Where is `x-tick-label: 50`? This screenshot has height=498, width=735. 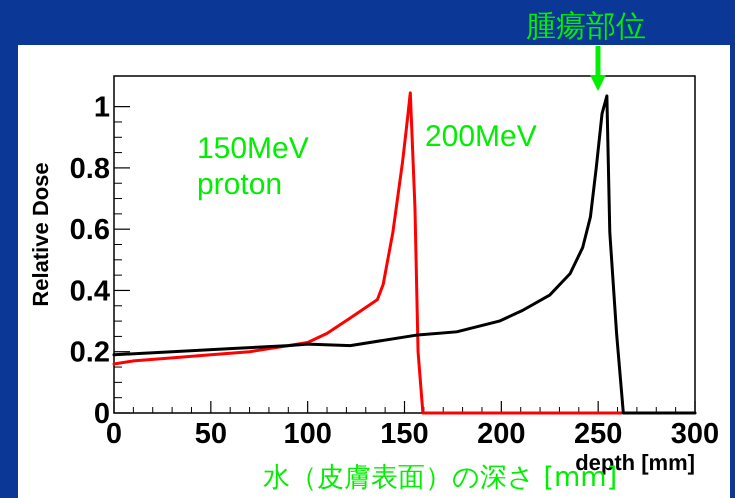 x-tick-label: 50 is located at coordinates (210, 434).